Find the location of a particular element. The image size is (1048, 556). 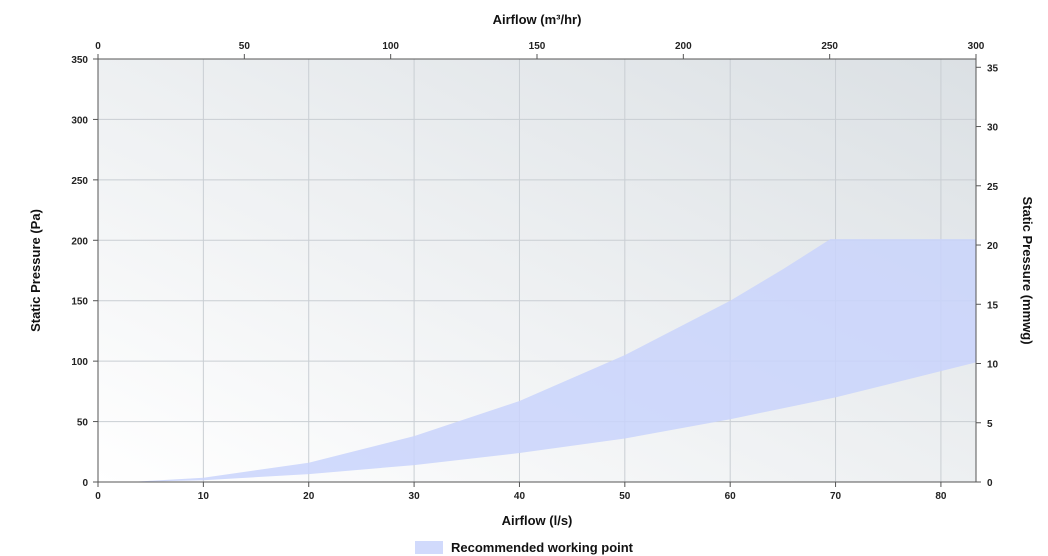

x-axis-title: Airflow (l/s) is located at coordinates (537, 520).